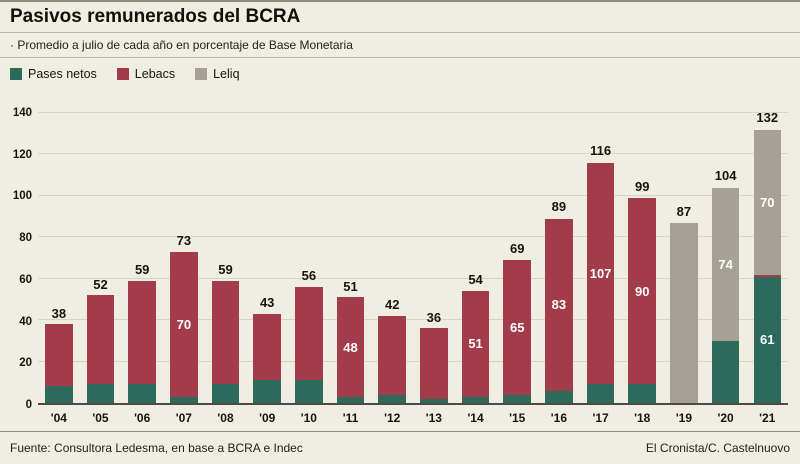 Image resolution: width=800 pixels, height=464 pixels. What do you see at coordinates (392, 418) in the screenshot?
I see `x-axis-label: '12` at bounding box center [392, 418].